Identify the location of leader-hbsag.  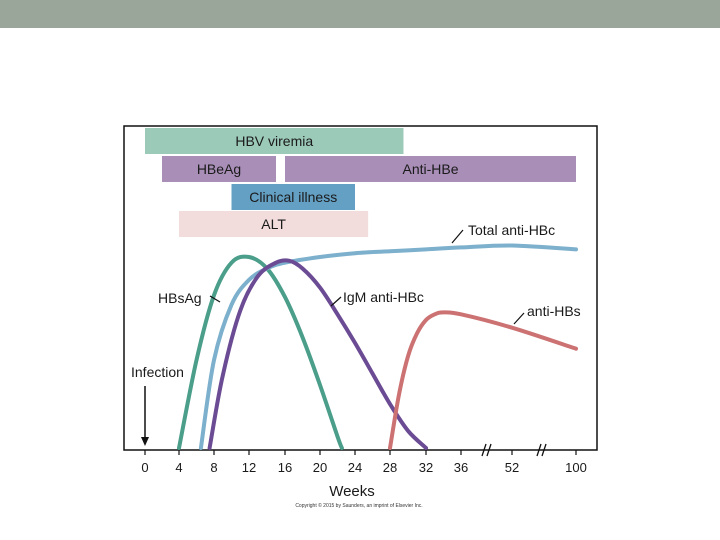
(215, 299).